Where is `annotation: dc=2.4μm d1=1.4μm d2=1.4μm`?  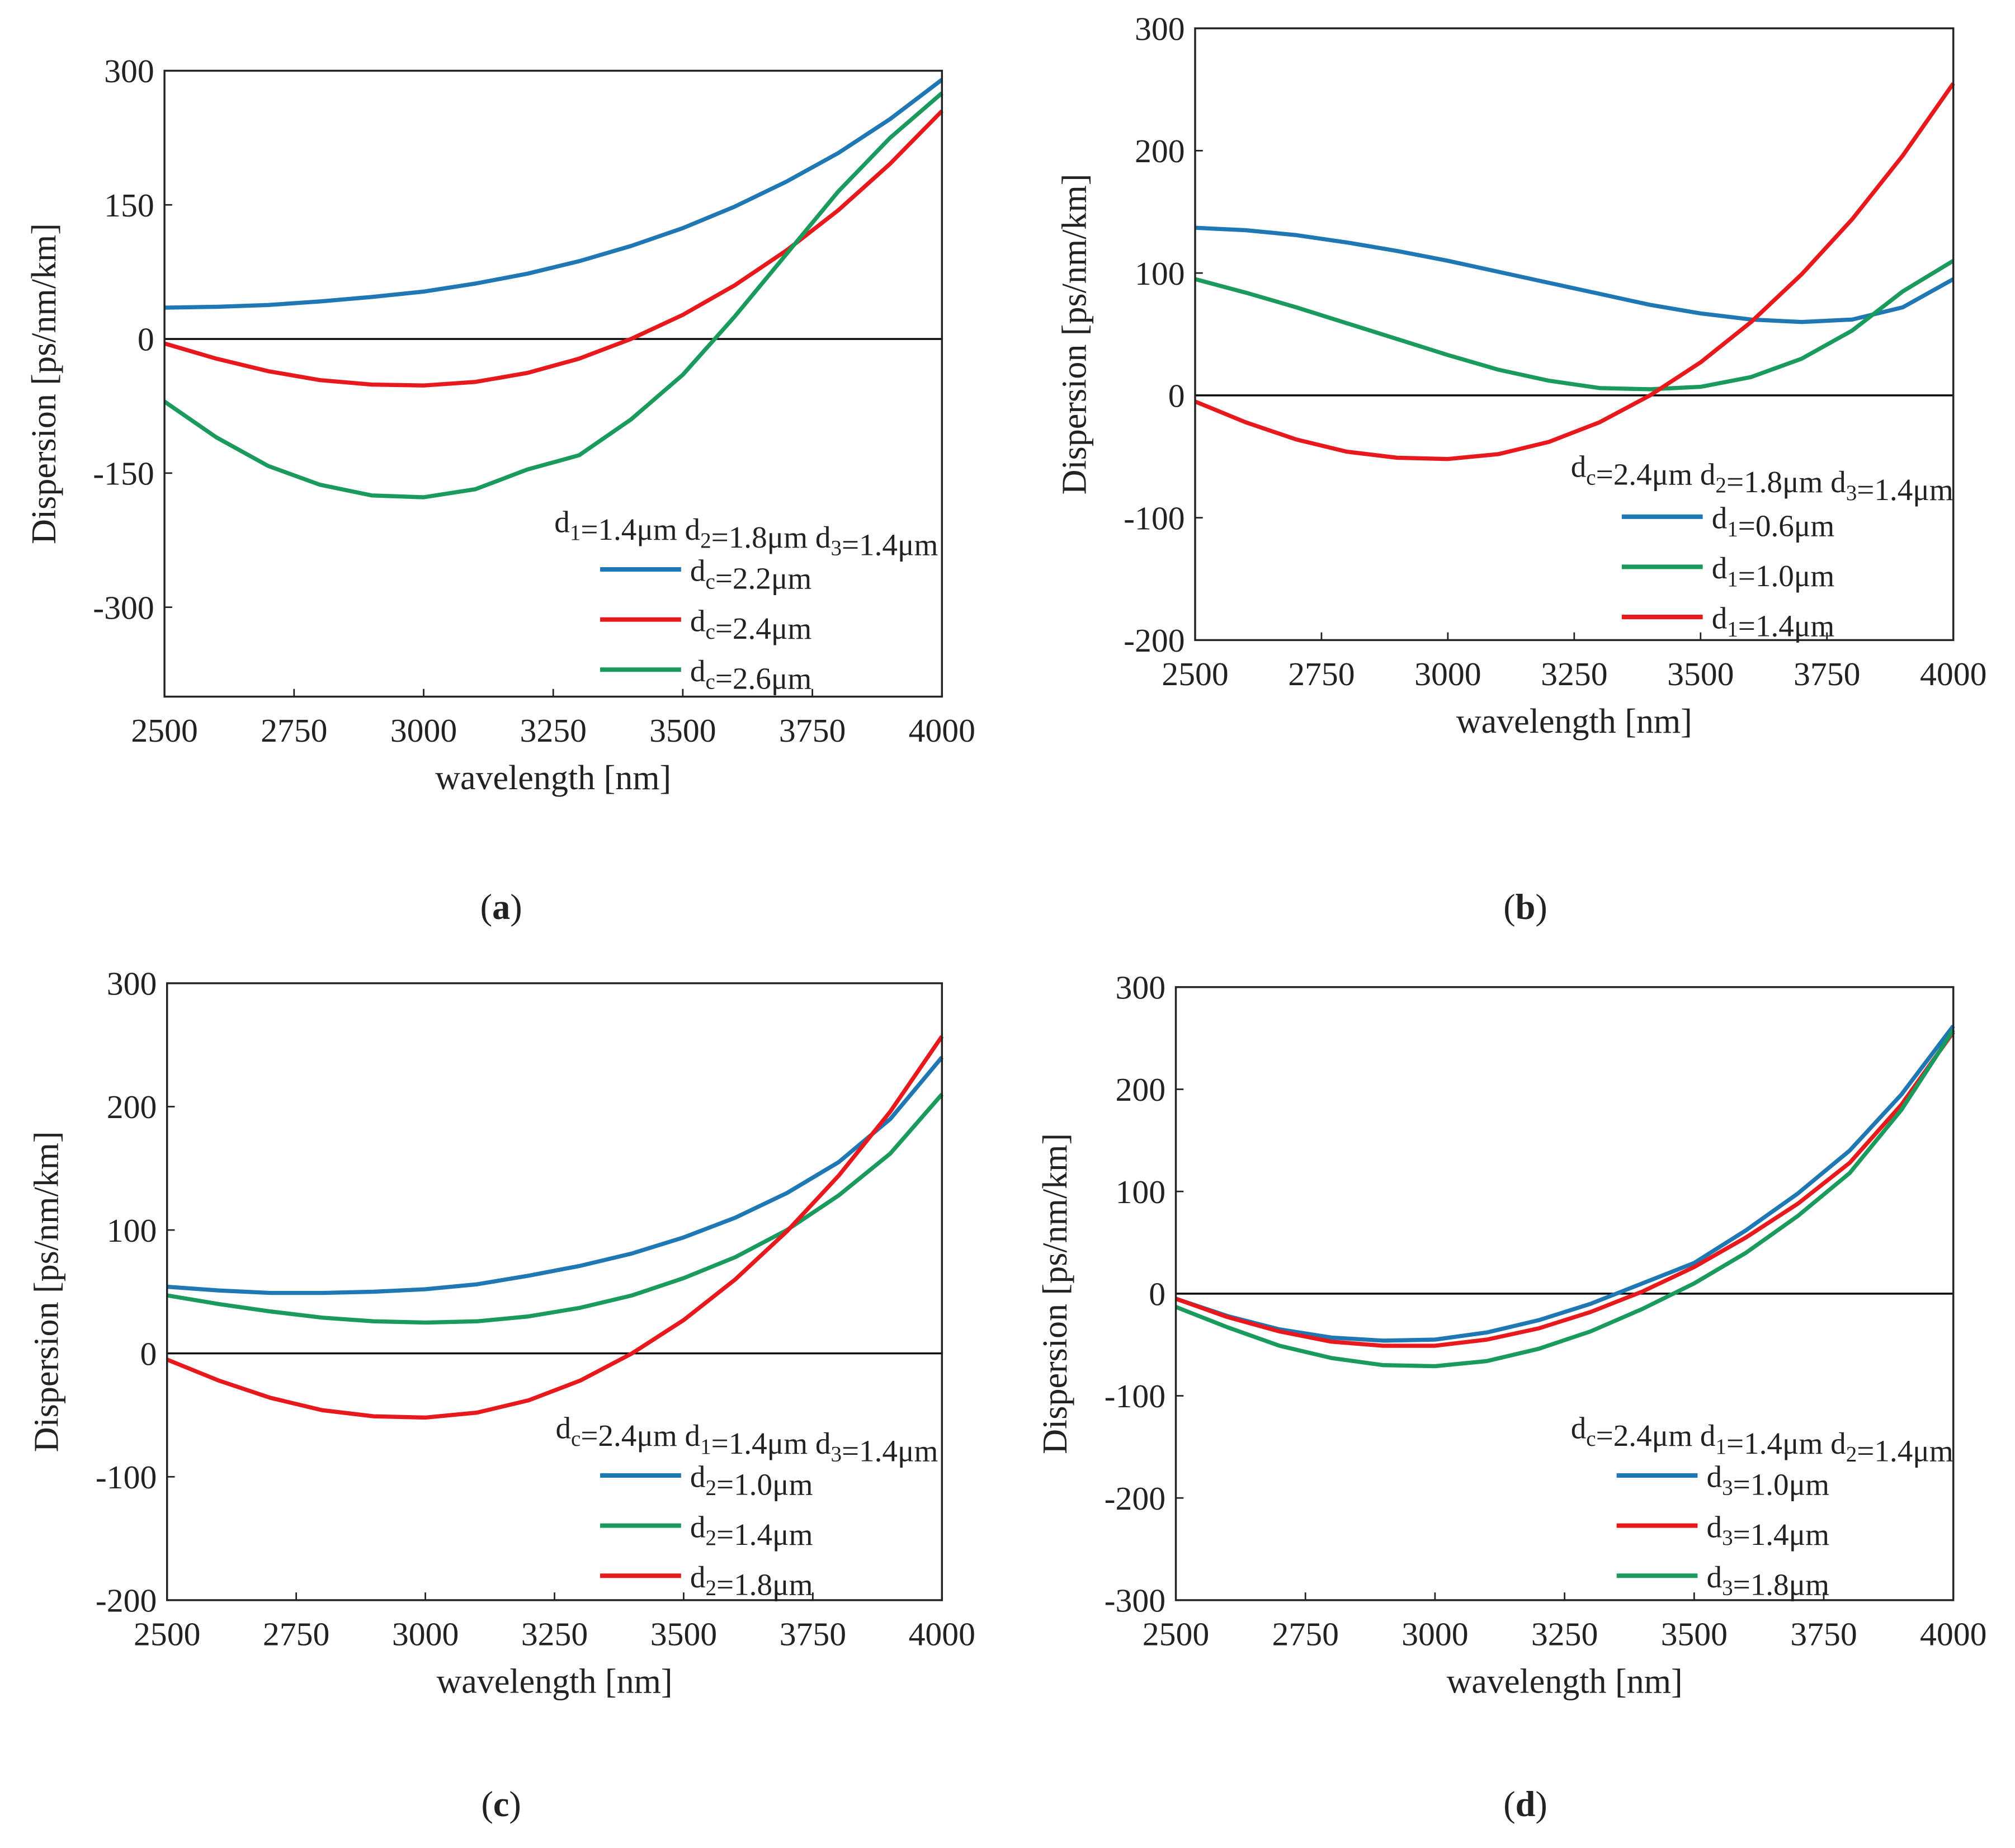 annotation: dc=2.4μm d1=1.4μm d2=1.4μm is located at coordinates (1762, 1439).